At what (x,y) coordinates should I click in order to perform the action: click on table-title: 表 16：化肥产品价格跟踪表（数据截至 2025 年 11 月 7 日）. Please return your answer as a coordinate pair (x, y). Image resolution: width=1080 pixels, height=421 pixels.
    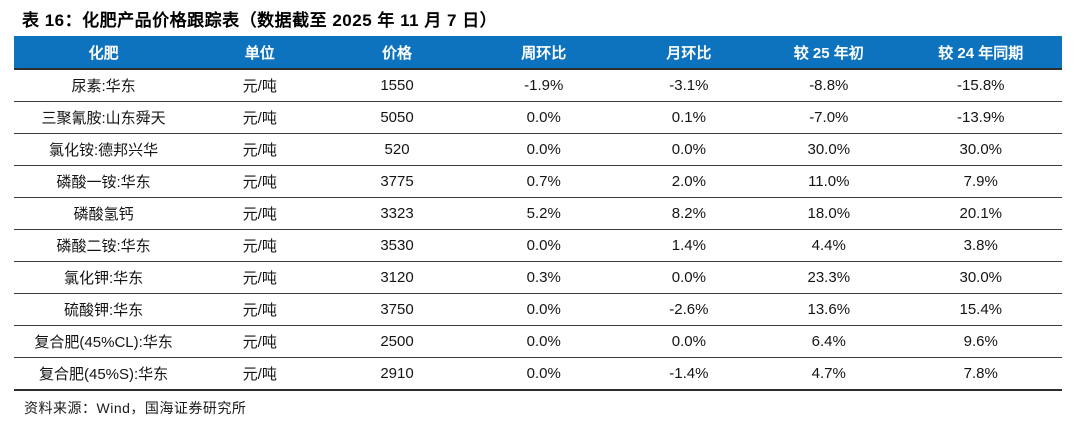
    Looking at the image, I should click on (260, 20).